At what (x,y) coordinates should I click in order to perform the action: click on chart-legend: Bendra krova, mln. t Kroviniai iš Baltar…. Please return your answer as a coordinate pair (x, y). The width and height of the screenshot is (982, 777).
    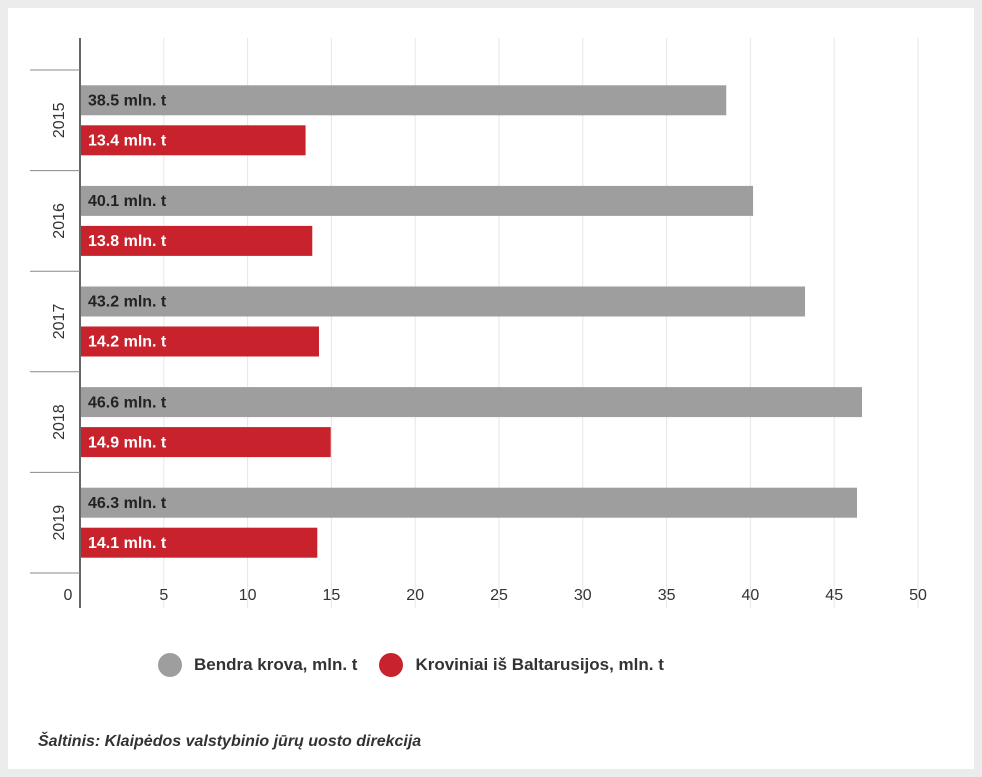
    Looking at the image, I should click on (422, 665).